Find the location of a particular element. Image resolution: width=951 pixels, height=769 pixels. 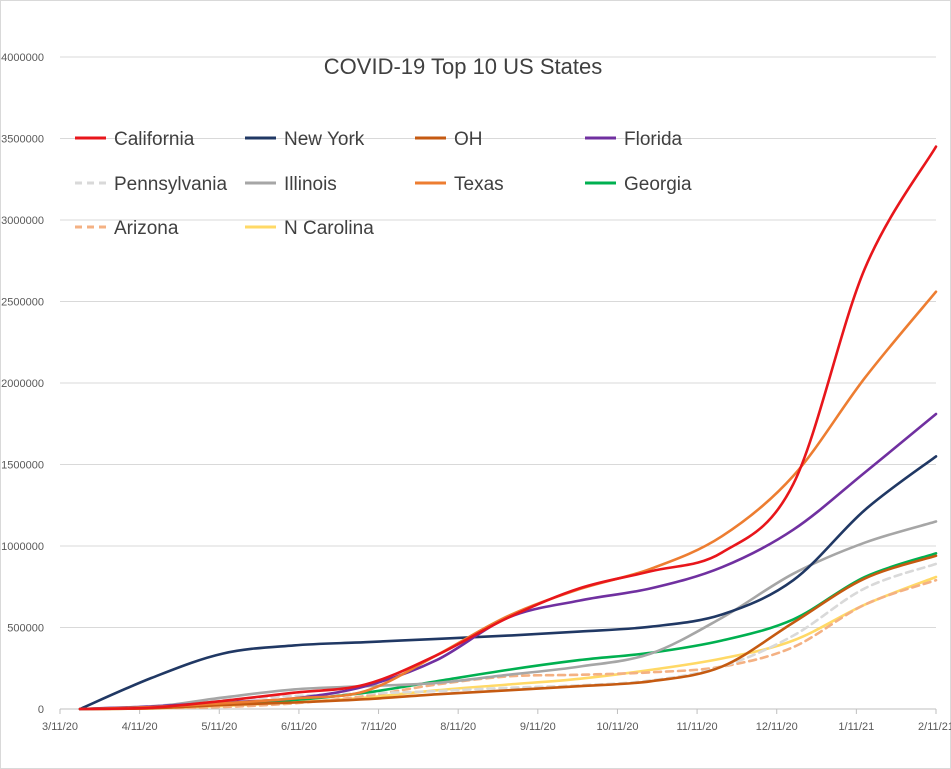

legend-label: Arizona is located at coordinates (146, 228).